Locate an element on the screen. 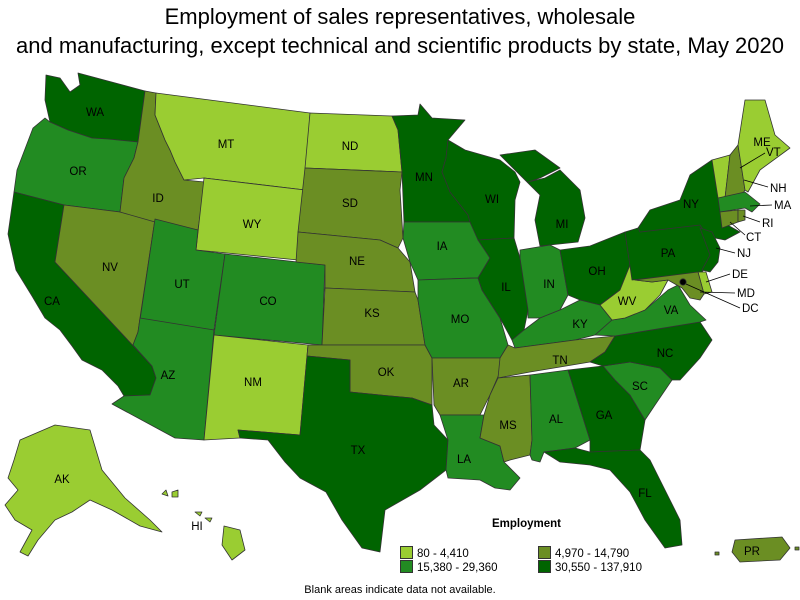 This screenshot has width=800, height=600. leader-nh is located at coordinates (756, 183).